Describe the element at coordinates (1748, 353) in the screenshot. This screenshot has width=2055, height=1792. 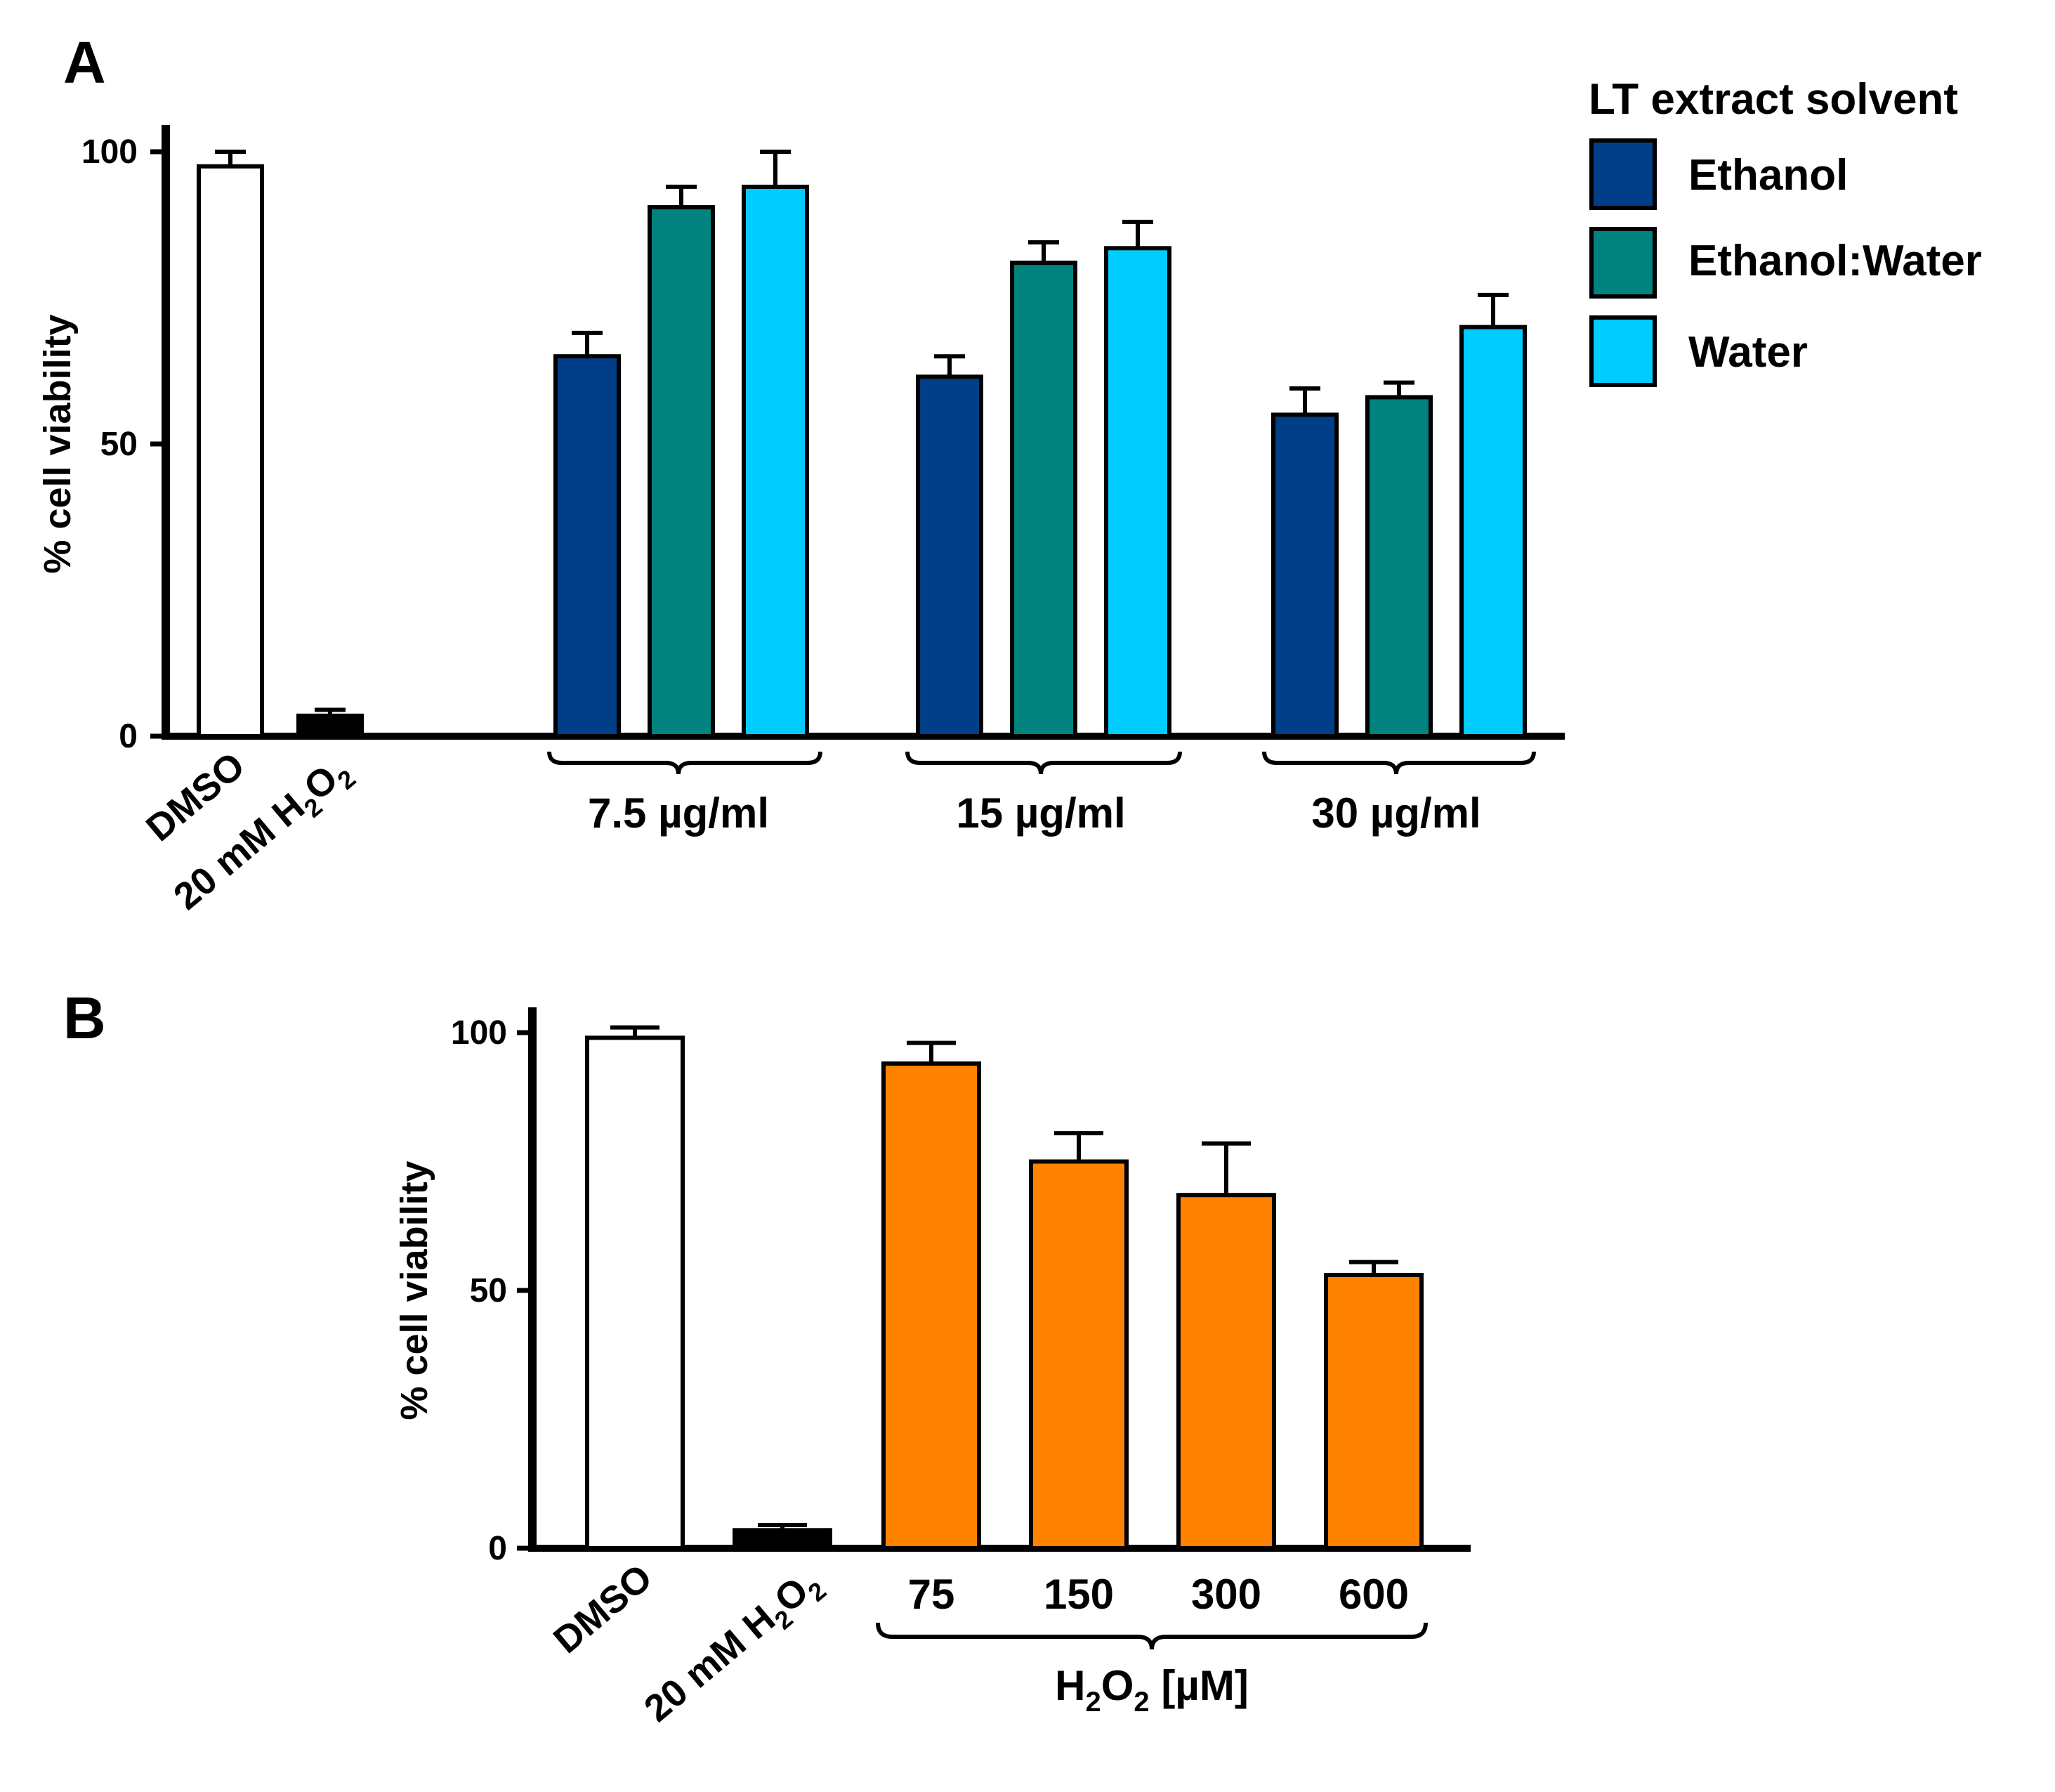
I see `legend-entry-water: Water` at that location.